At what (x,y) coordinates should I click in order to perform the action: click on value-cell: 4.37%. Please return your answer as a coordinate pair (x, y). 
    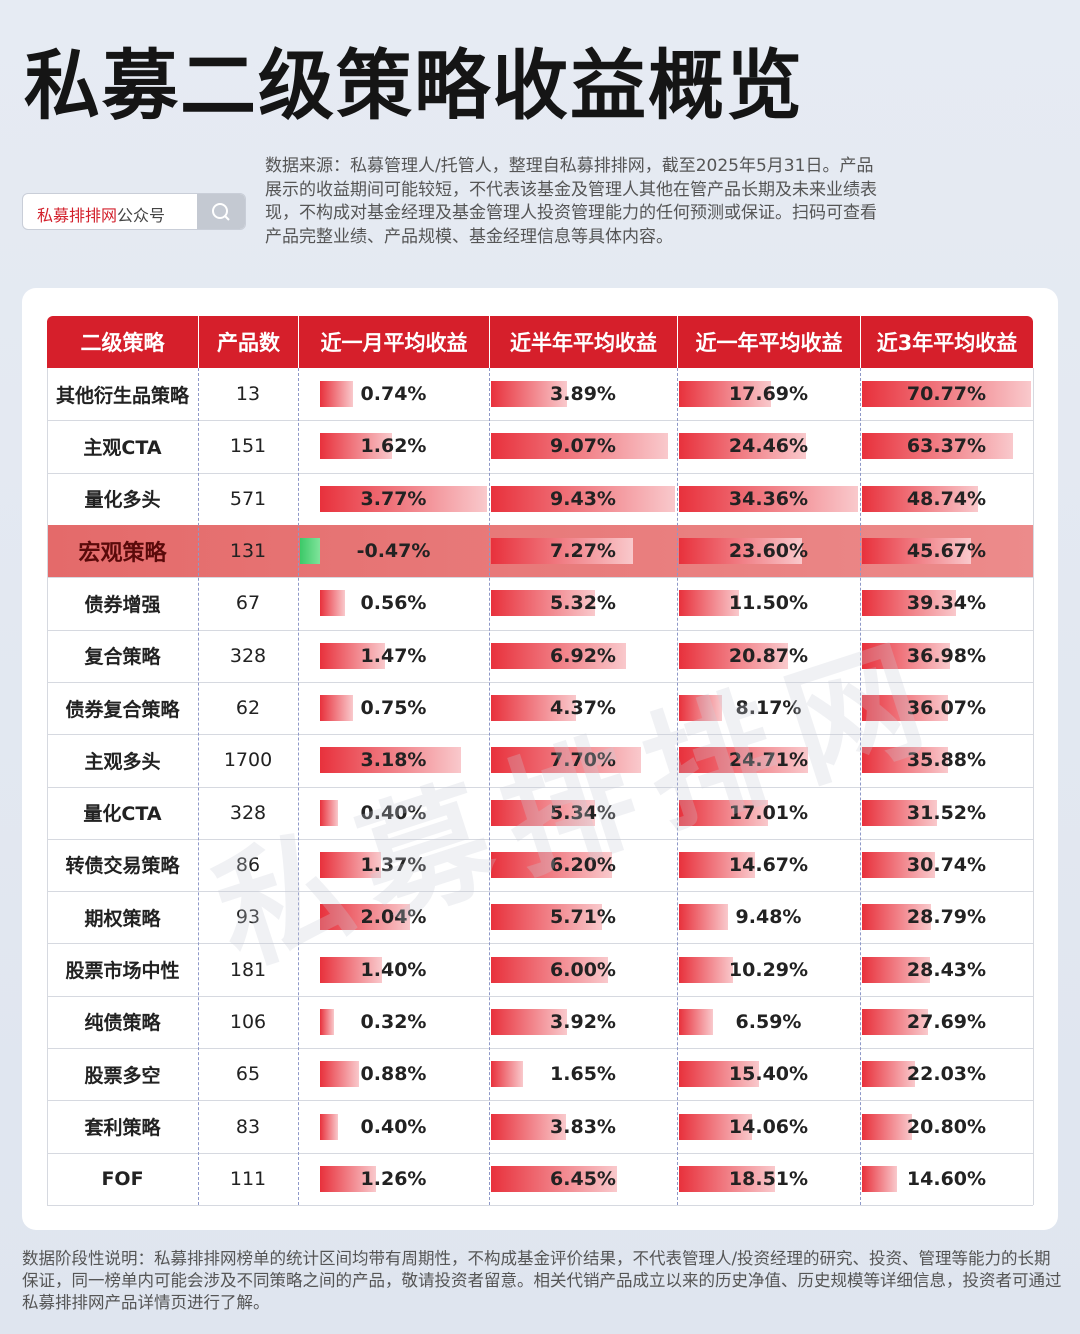
    Looking at the image, I should click on (583, 708).